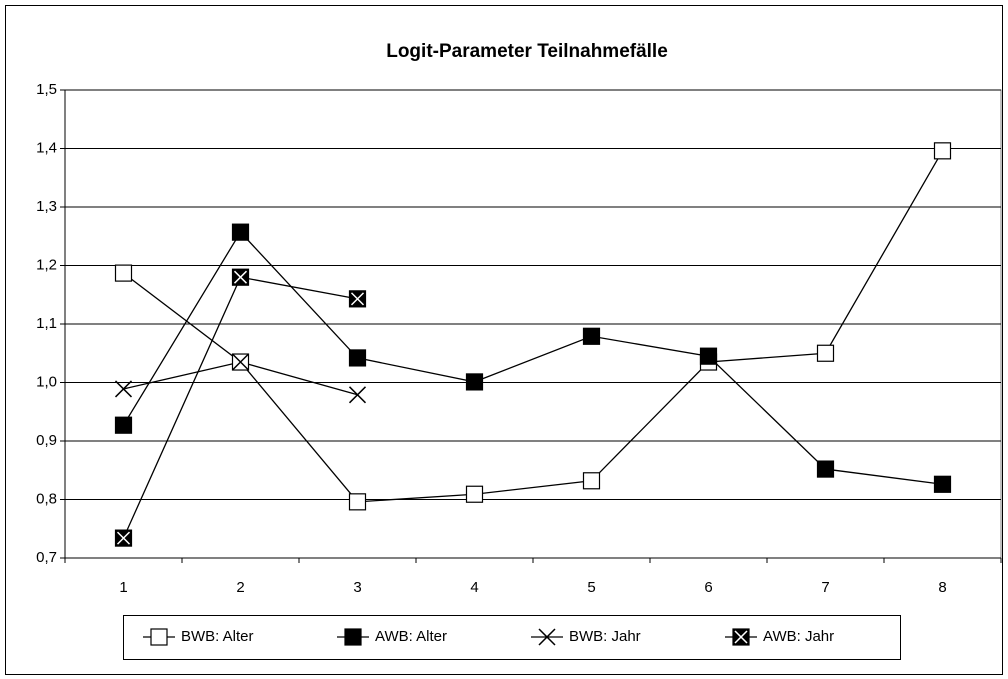 This screenshot has width=1008, height=679. What do you see at coordinates (798, 636) in the screenshot?
I see `legend-label: AWB: Jahr` at bounding box center [798, 636].